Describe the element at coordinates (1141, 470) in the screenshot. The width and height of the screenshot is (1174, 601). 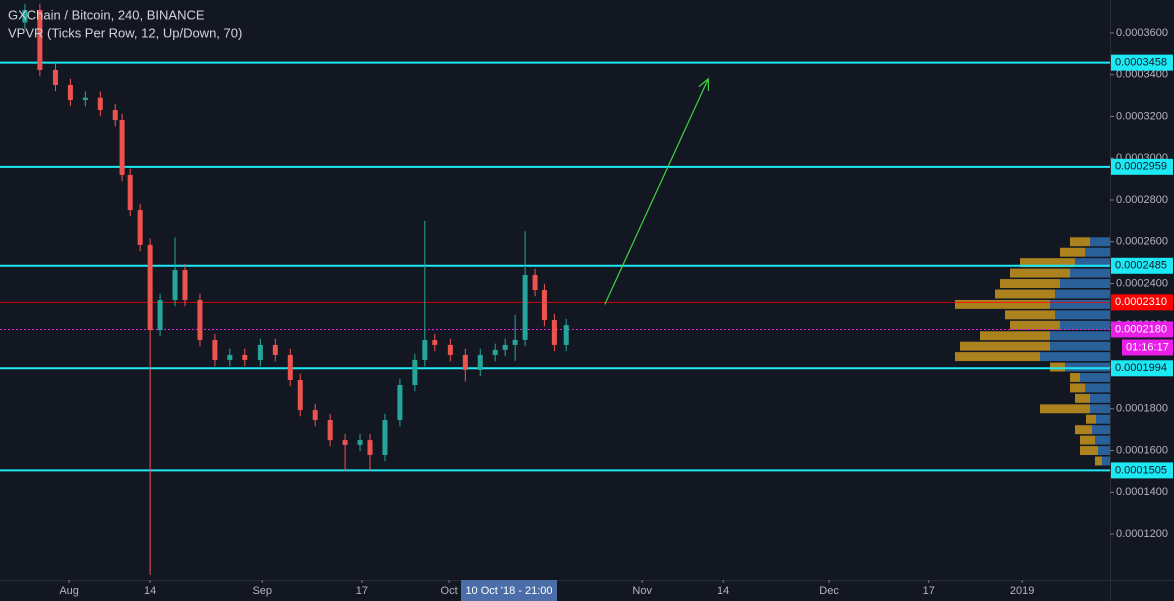
I see `price-label: 0.0001505` at that location.